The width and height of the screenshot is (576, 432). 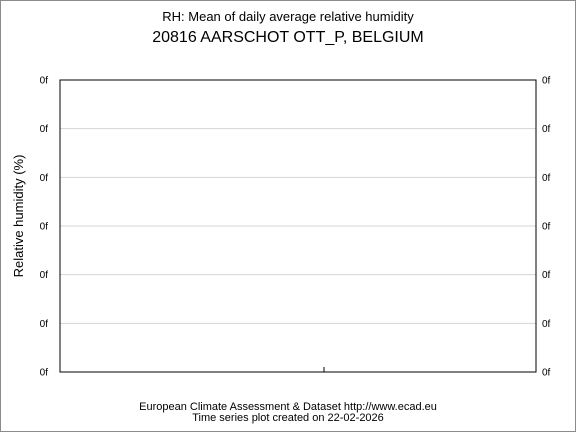 I want to click on footer-created: Time series plot created on 22-02-2026, so click(x=288, y=418).